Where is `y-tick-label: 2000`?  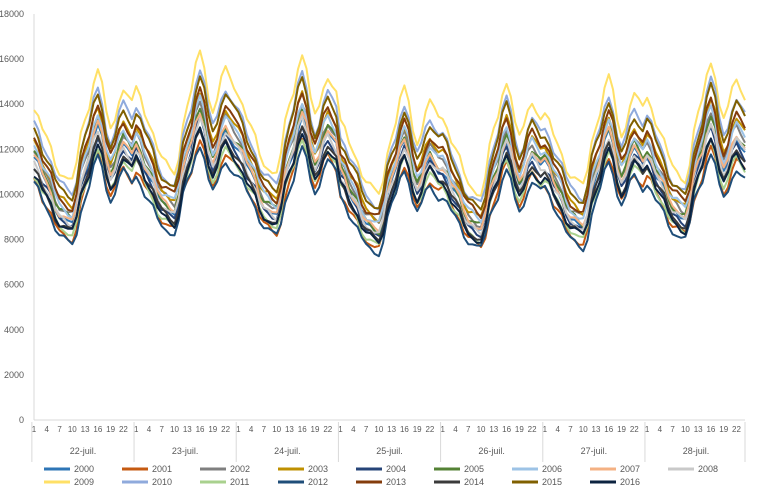 y-tick-label: 2000 is located at coordinates (14, 375).